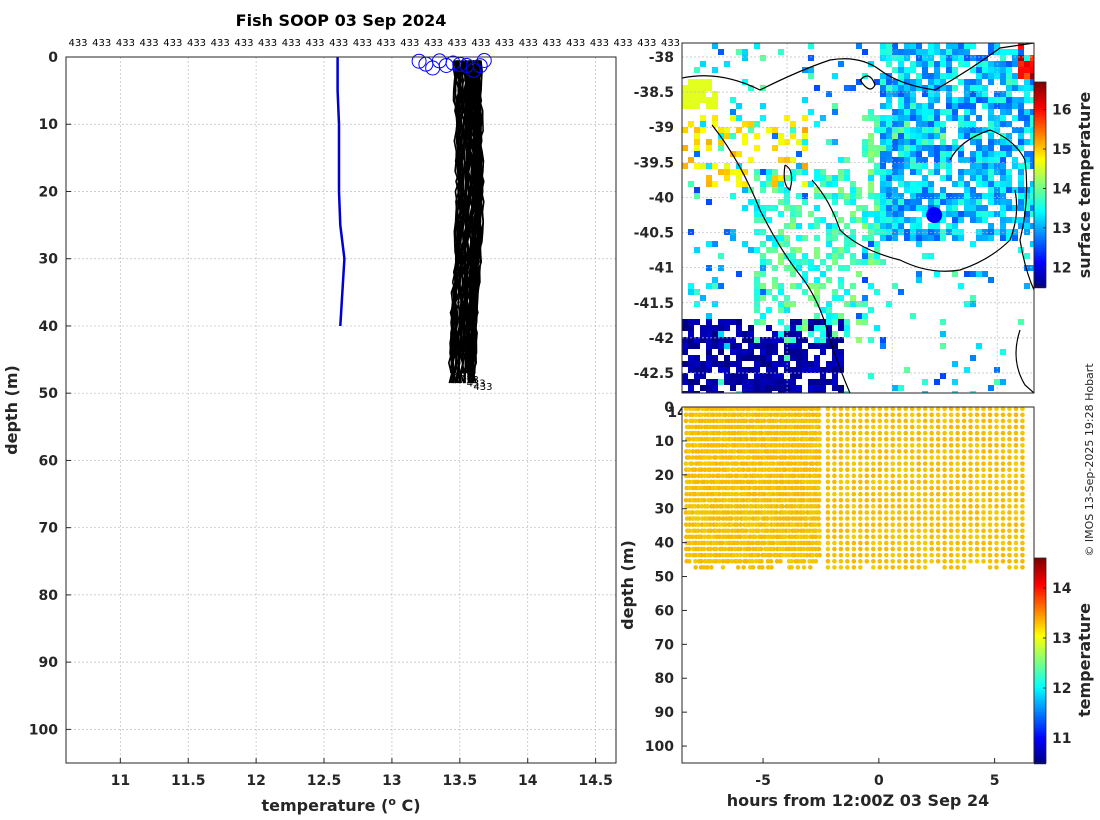  Describe the element at coordinates (661, 58) in the screenshot. I see `map-lat-tick-label: -38` at that location.